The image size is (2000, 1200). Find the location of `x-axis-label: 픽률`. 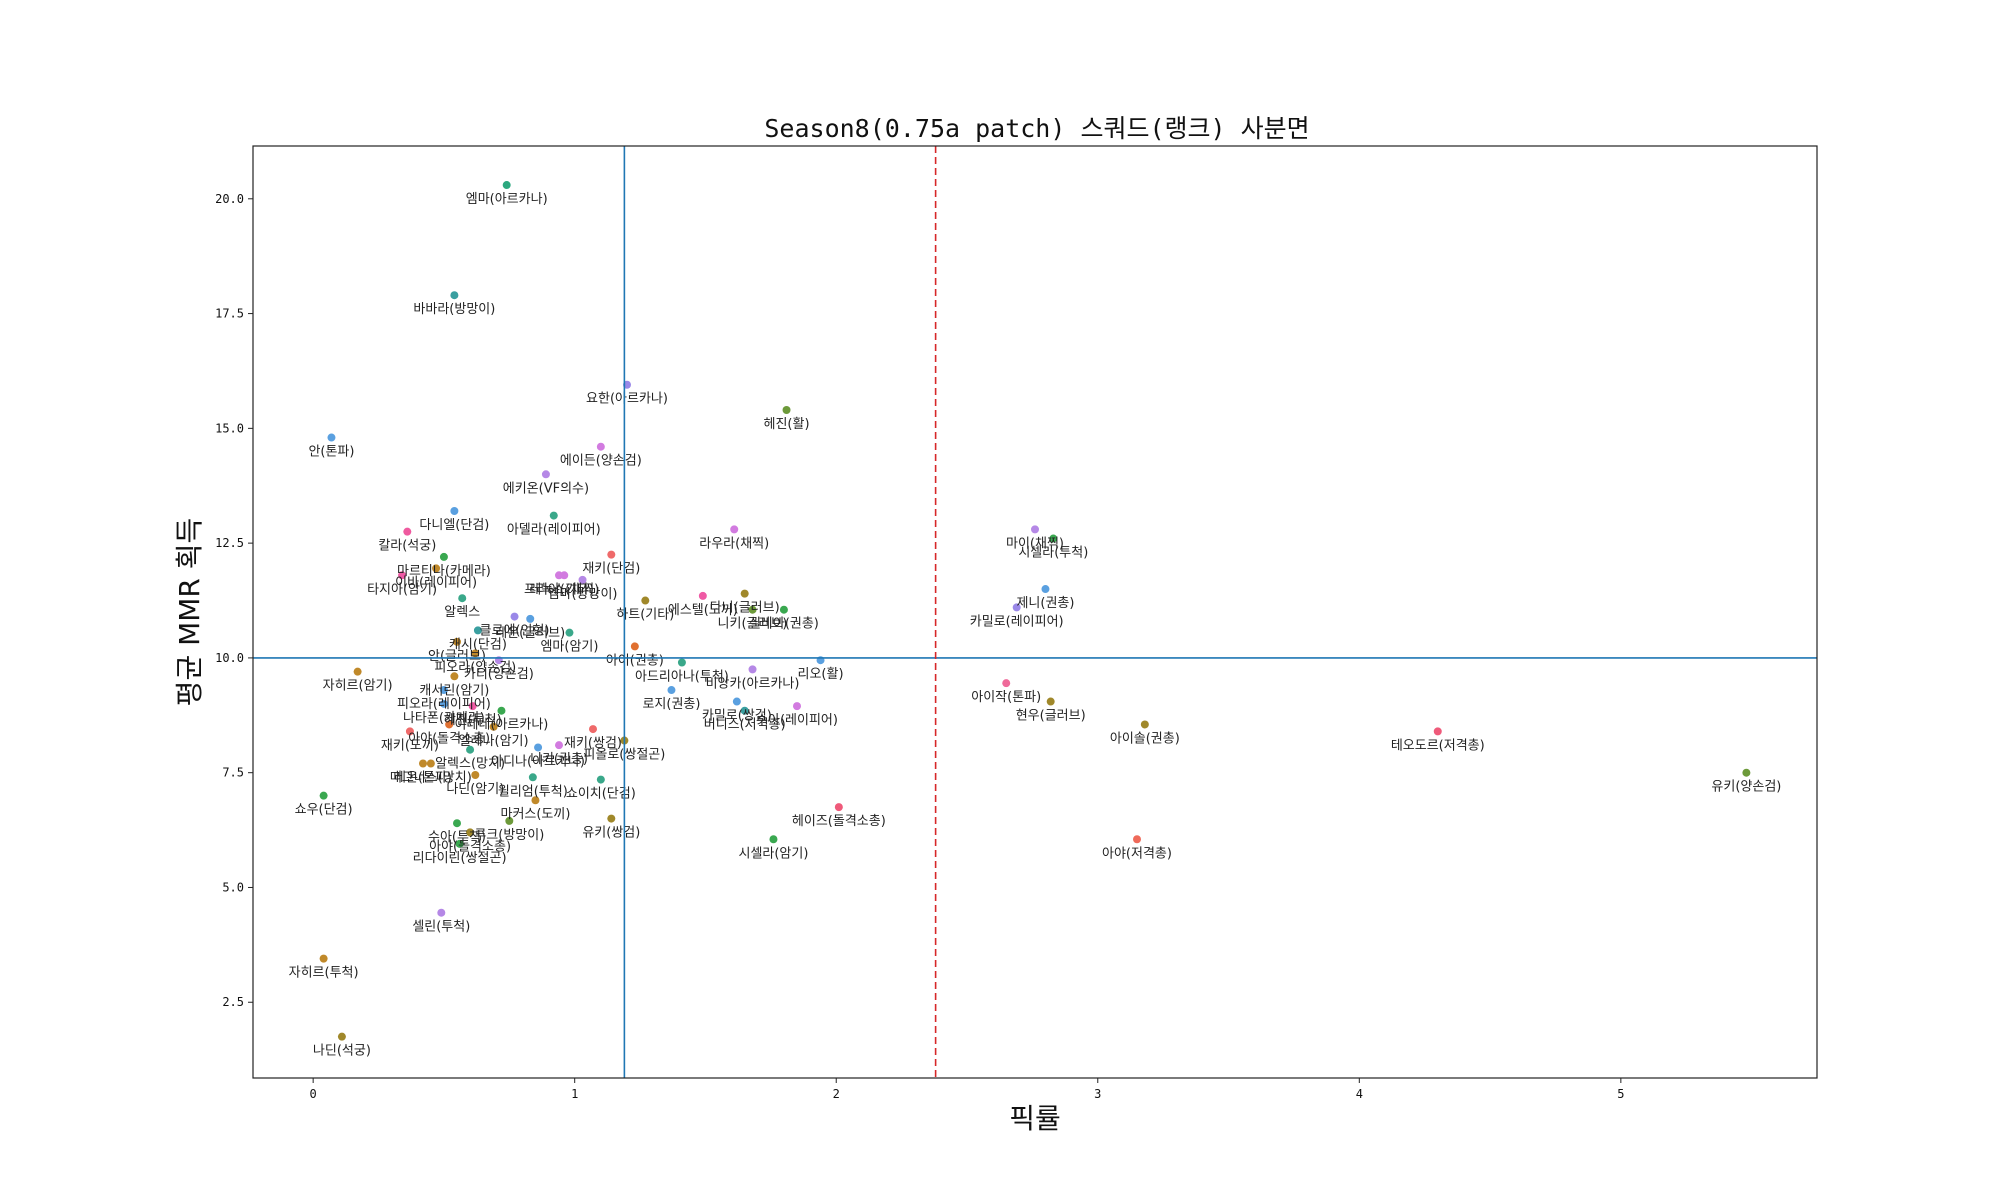

x-axis-label: 픽률 is located at coordinates (1035, 1118).